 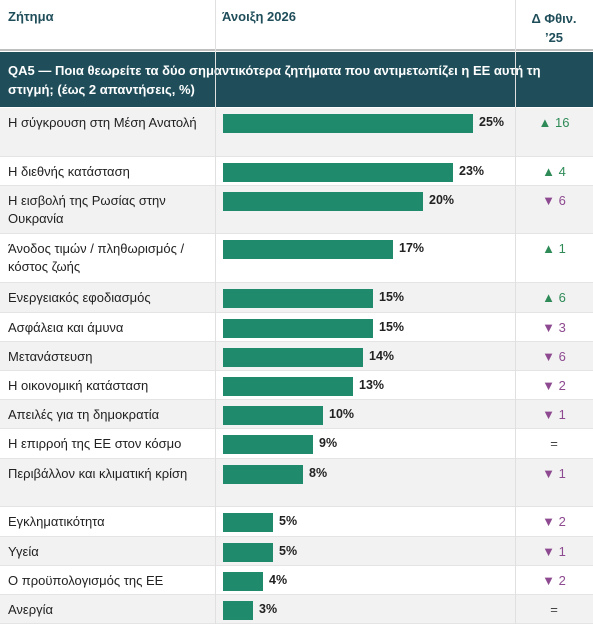 I want to click on change-label: ▼ 3, so click(x=554, y=327).